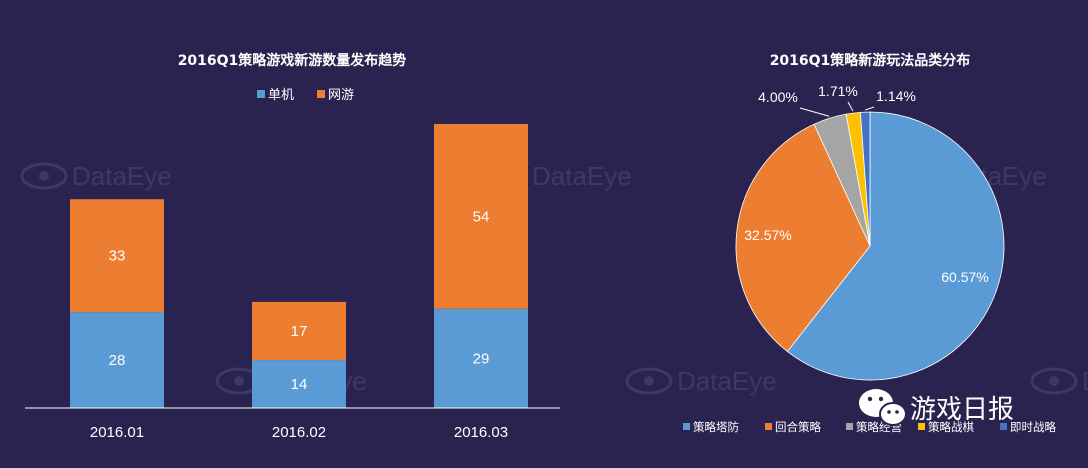 The width and height of the screenshot is (1088, 468). Describe the element at coordinates (964, 277) in the screenshot. I see `pie-slice-label: 60.57%` at that location.